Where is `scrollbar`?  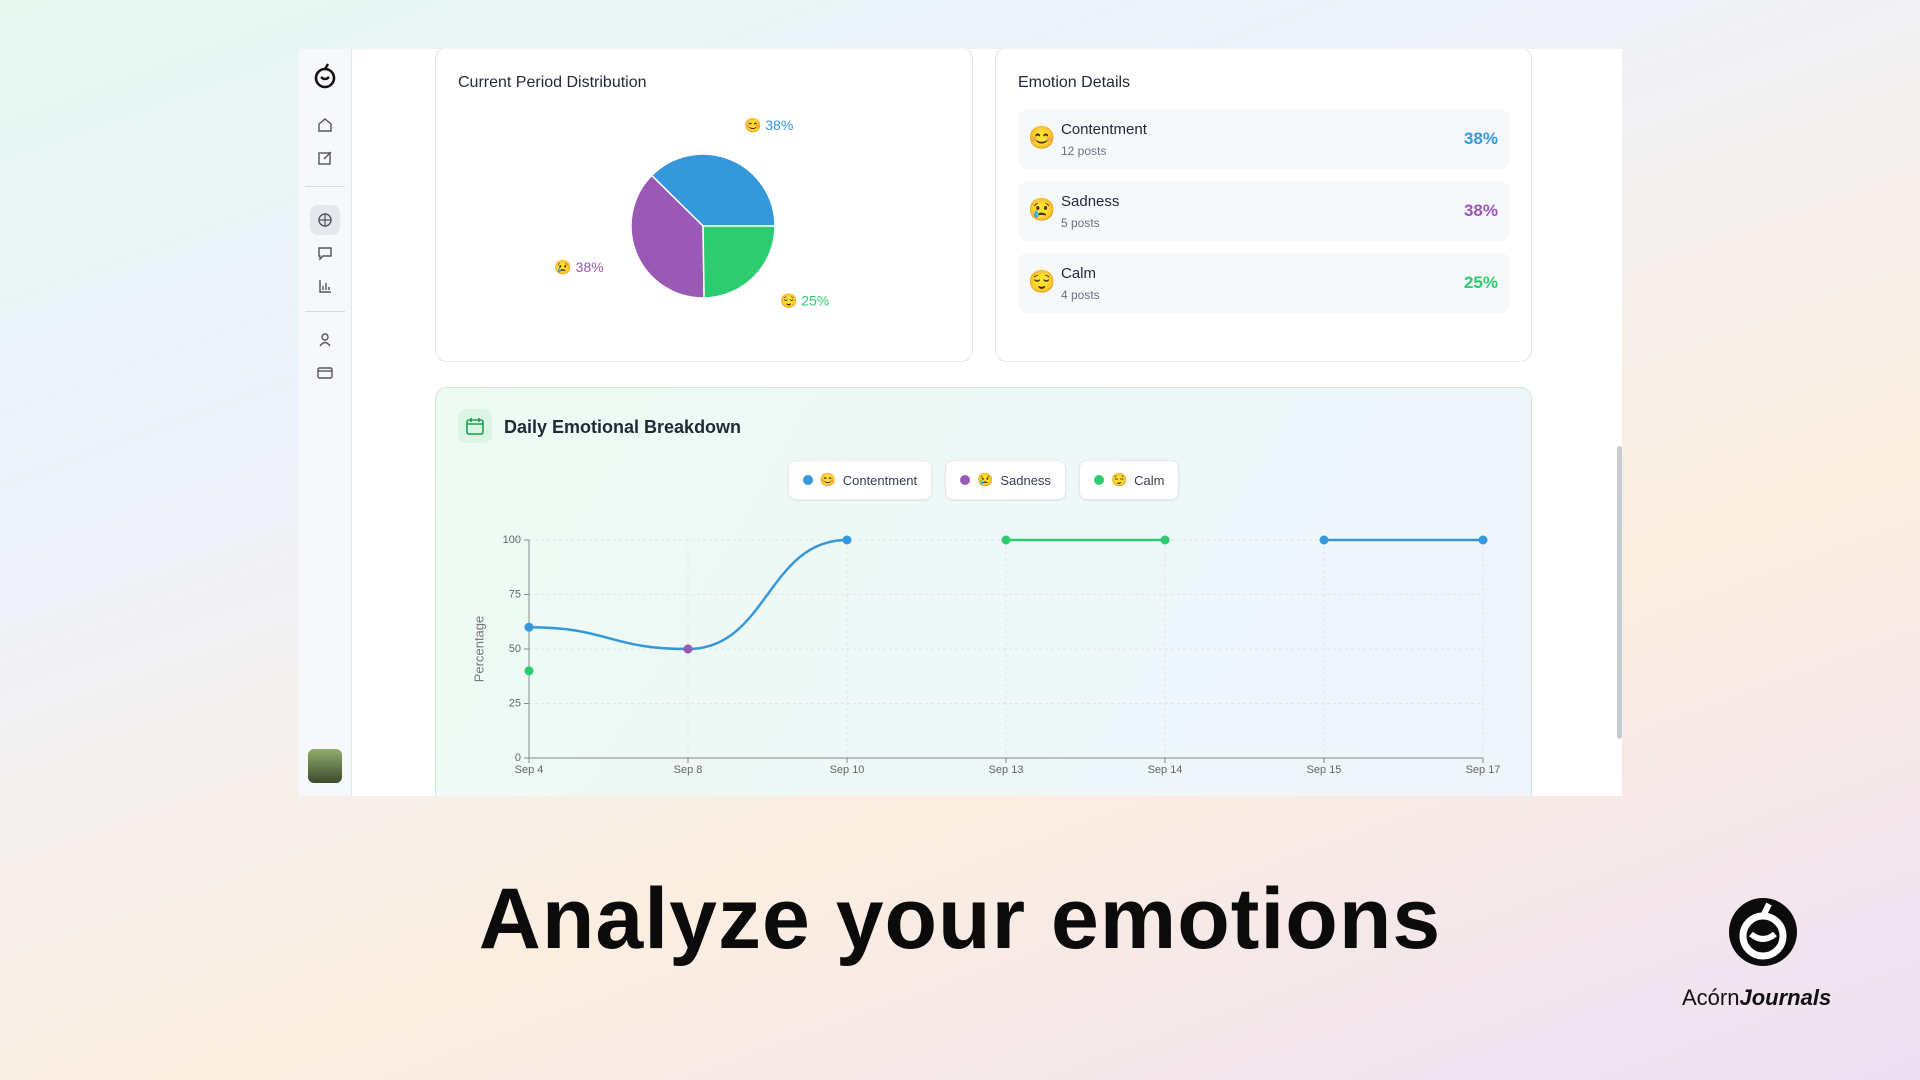
scrollbar is located at coordinates (1619, 592).